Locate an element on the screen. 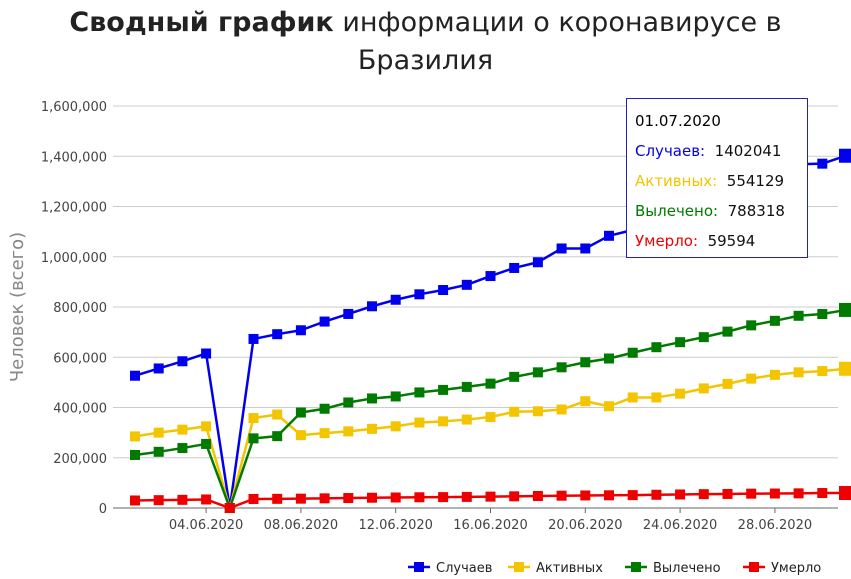 This screenshot has height=579, width=851. legend-item: Активных is located at coordinates (555, 568).